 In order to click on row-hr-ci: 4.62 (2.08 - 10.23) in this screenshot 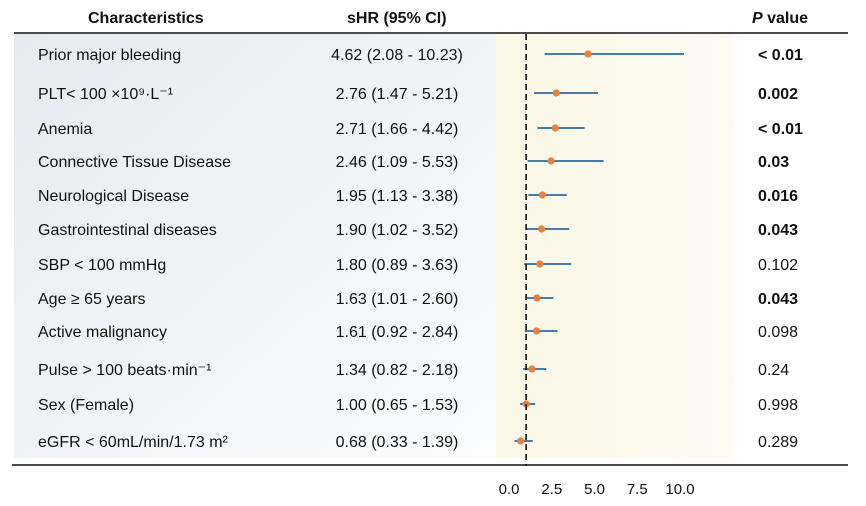, I will do `click(397, 55)`.